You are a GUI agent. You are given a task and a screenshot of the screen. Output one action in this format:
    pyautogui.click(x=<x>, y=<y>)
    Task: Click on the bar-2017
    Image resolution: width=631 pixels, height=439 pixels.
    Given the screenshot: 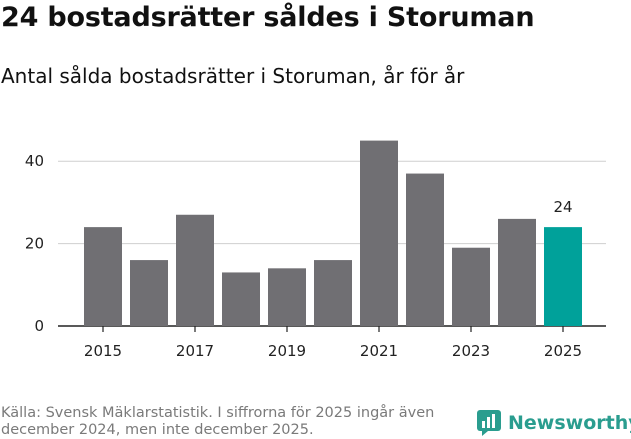 What is the action you would take?
    pyautogui.click(x=195, y=270)
    